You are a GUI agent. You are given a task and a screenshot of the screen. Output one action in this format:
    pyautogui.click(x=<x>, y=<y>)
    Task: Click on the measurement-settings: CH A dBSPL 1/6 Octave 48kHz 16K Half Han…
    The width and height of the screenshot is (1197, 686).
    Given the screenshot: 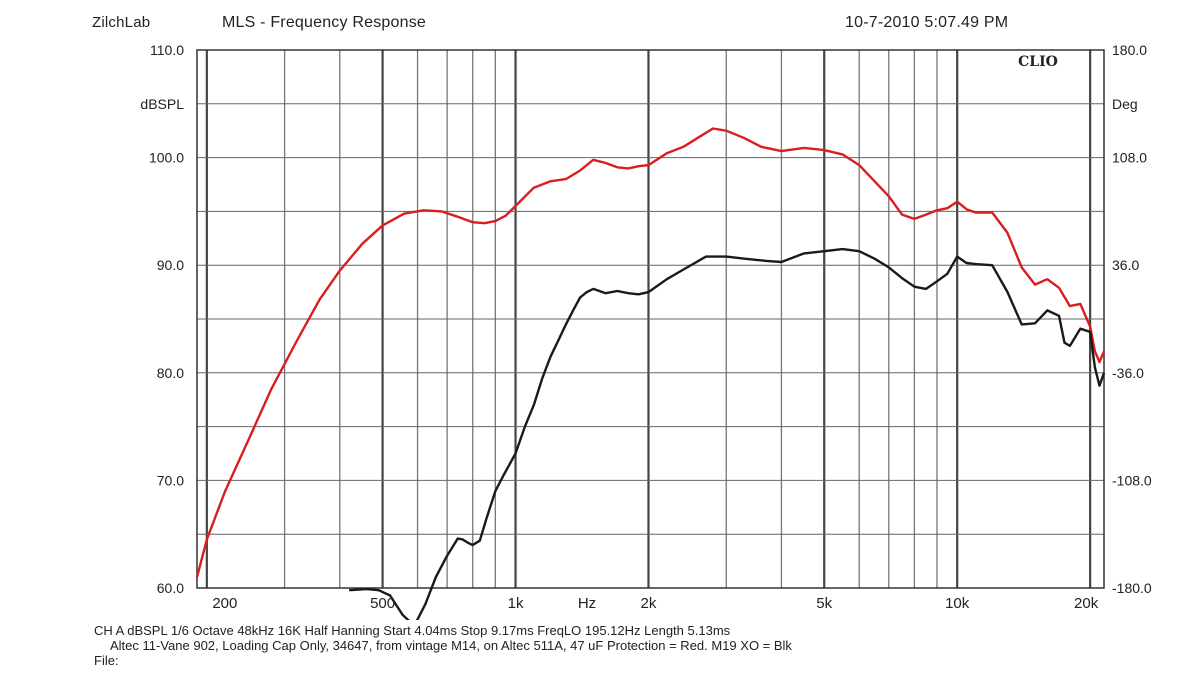 What is the action you would take?
    pyautogui.click(x=412, y=630)
    